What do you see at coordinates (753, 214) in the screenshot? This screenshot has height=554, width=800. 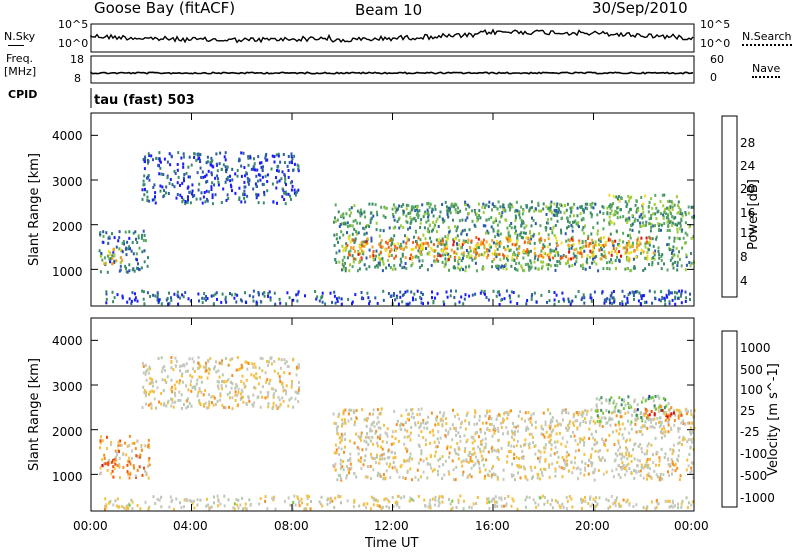 I see `power-cbar-label: Power [dB]` at bounding box center [753, 214].